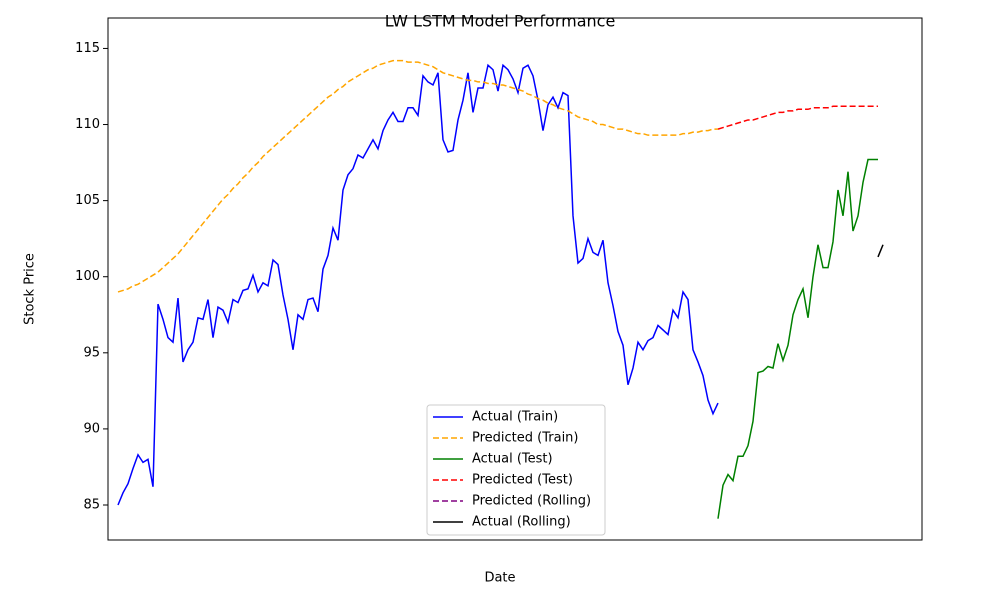 The image size is (1000, 600). What do you see at coordinates (521, 522) in the screenshot?
I see `legend-label: Actual (Rolling)` at bounding box center [521, 522].